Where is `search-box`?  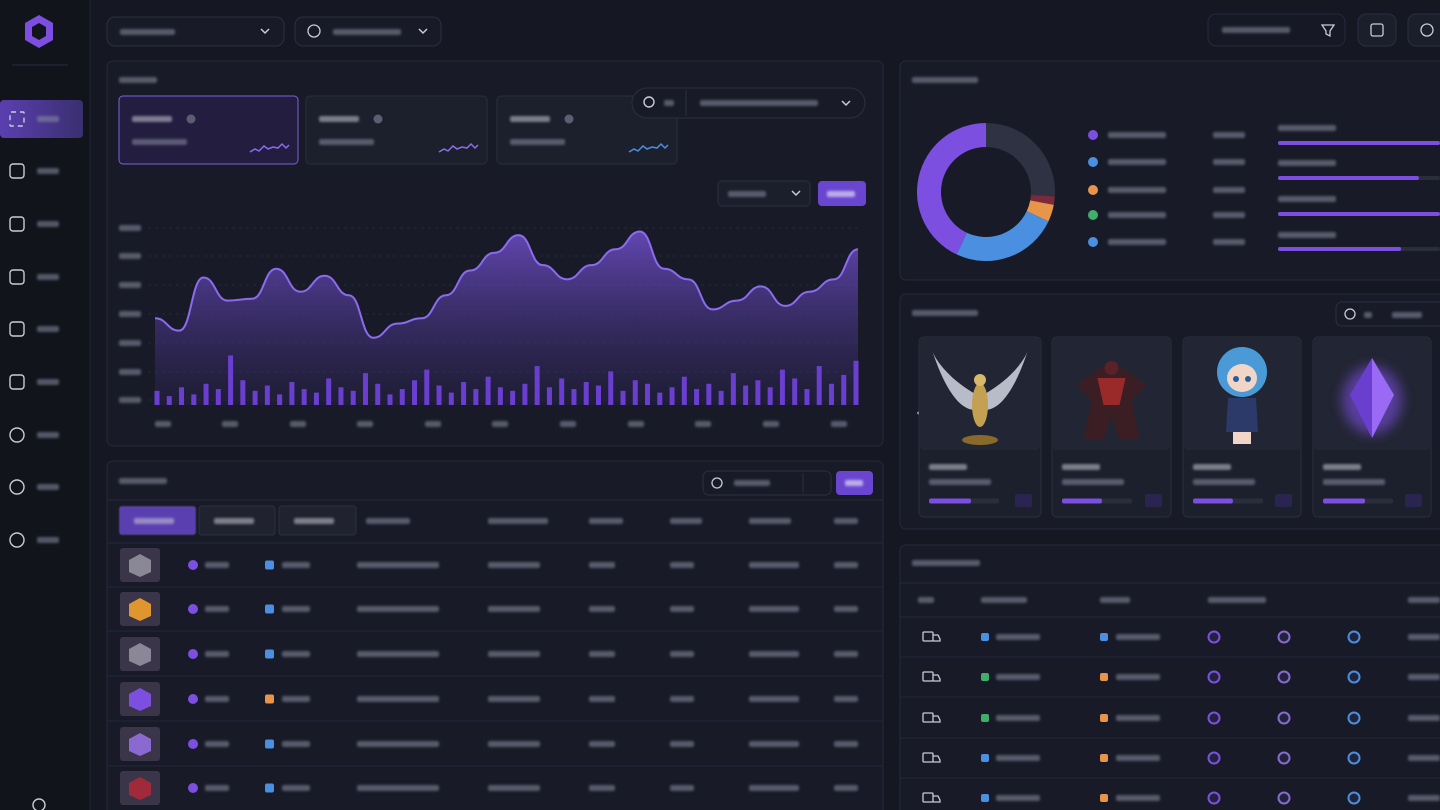 search-box is located at coordinates (1387, 314).